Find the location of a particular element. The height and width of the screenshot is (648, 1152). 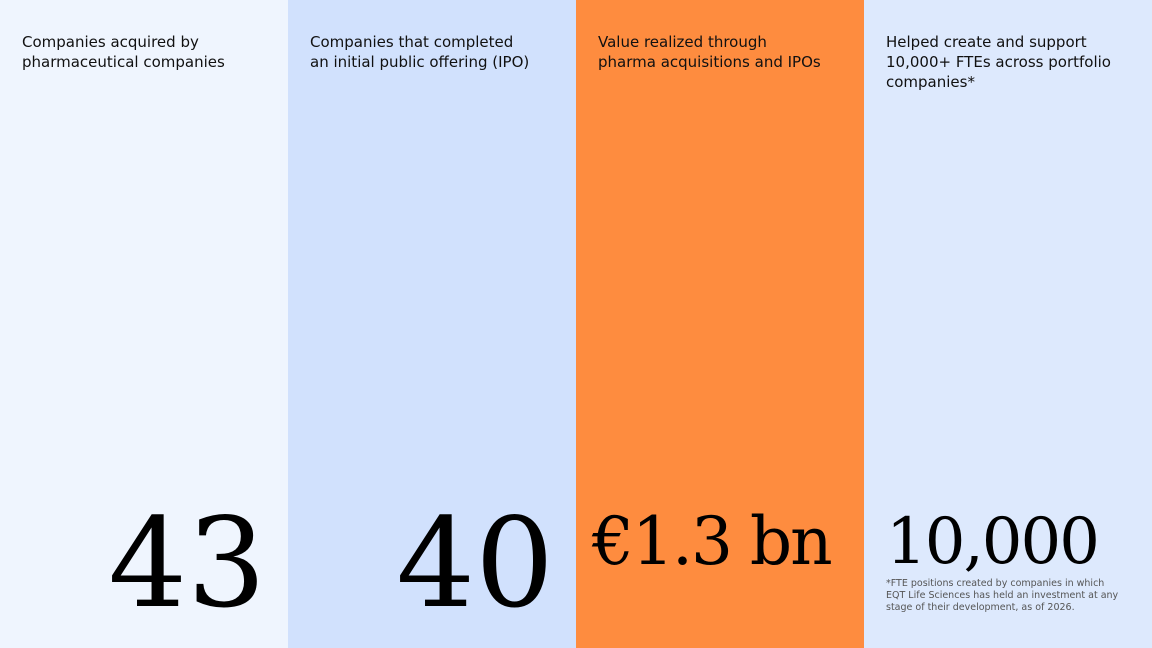

stat-value: 10,000 is located at coordinates (993, 542).